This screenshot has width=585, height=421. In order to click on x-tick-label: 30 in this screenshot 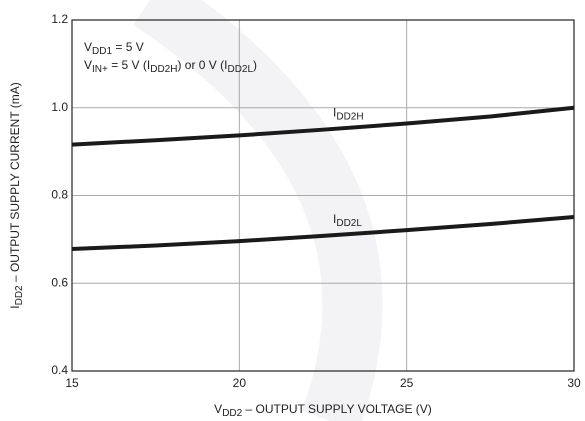, I will do `click(574, 383)`.